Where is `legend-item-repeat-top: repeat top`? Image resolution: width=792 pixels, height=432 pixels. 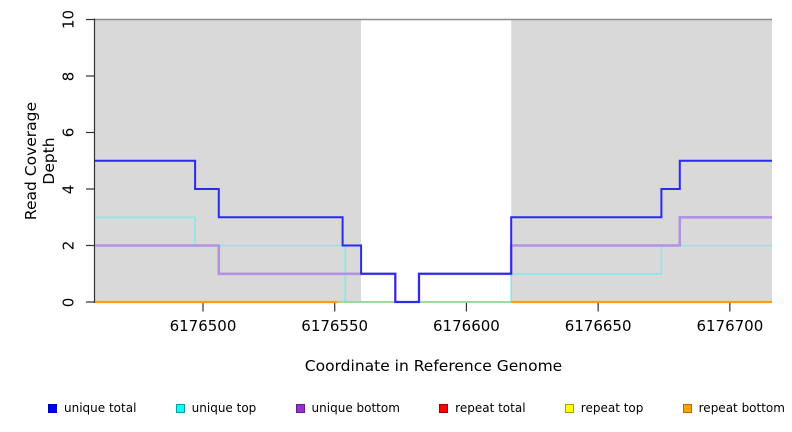 legend-item-repeat-top: repeat top is located at coordinates (604, 408).